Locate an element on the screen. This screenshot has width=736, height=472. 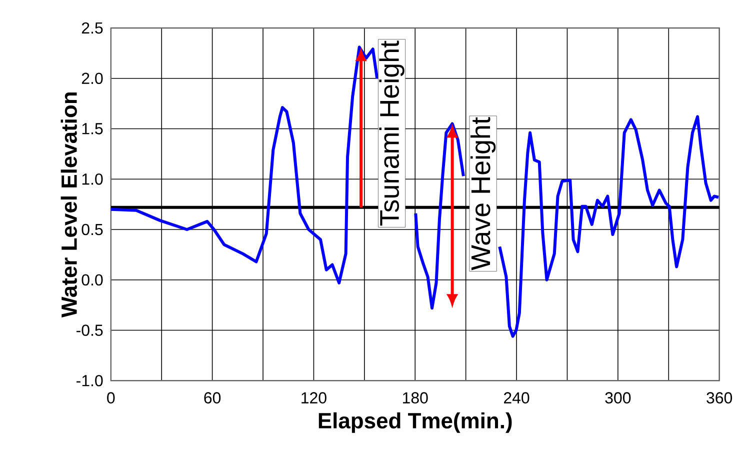
x-axis-title: Elapsed Tme(min.) is located at coordinates (415, 423).